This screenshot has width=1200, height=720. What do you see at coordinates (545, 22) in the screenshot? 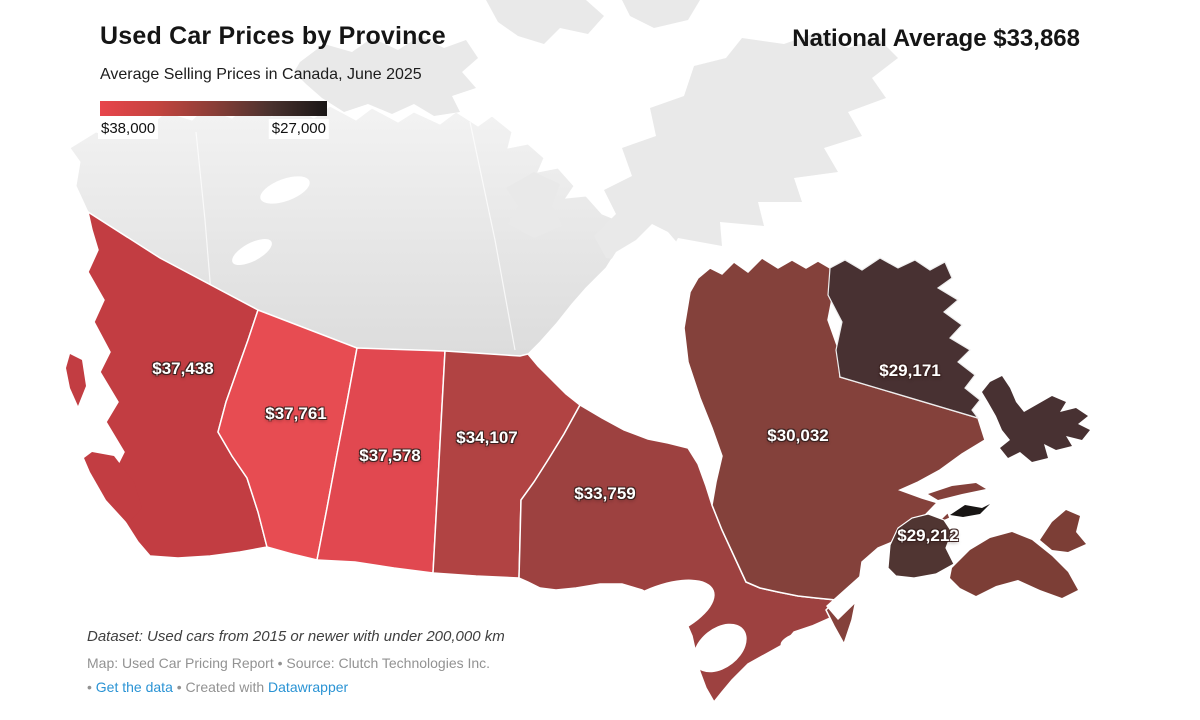
I see `region-arctic-islands-top` at bounding box center [545, 22].